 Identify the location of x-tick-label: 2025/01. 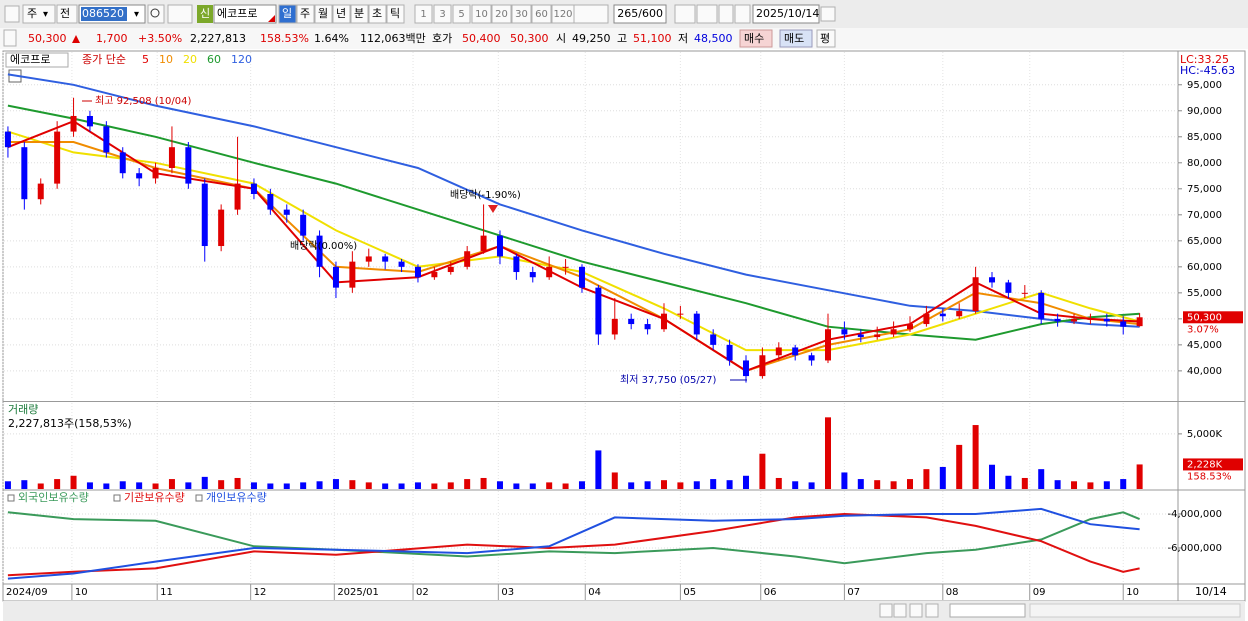
(358, 592).